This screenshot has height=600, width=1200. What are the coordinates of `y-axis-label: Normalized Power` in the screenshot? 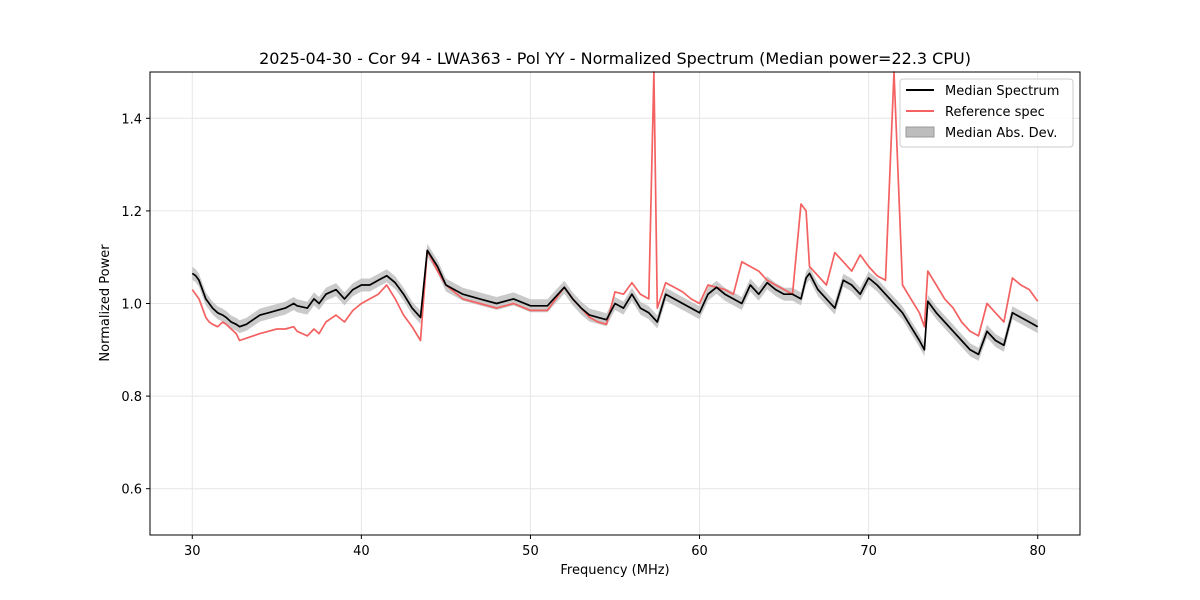 It's located at (105, 303).